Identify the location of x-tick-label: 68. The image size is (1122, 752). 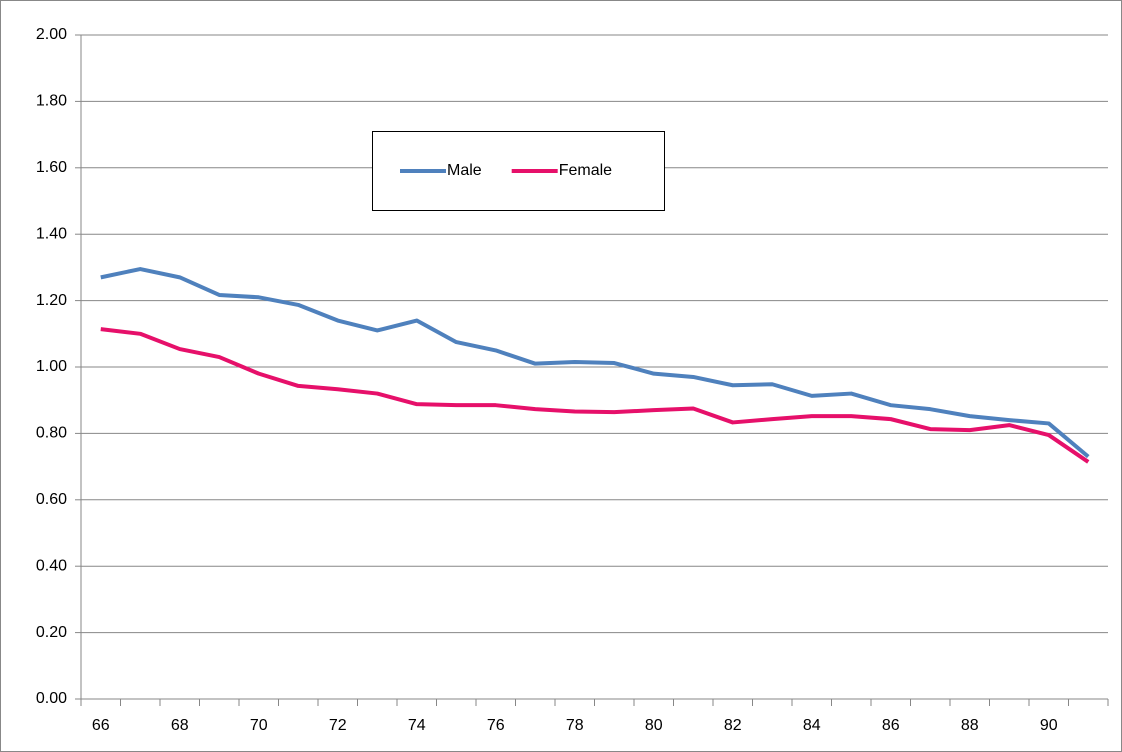
(180, 725).